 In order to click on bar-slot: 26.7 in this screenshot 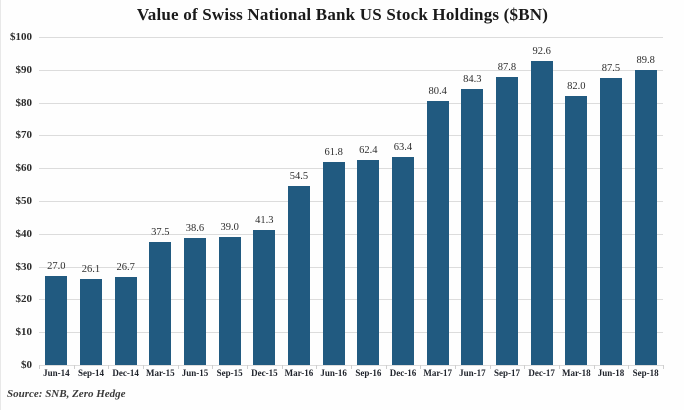, I will do `click(125, 201)`.